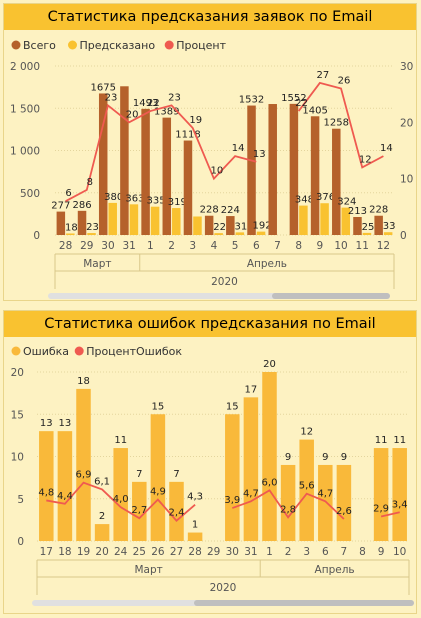  Describe the element at coordinates (60, 206) in the screenshot. I see `data-label-total: 277` at that location.